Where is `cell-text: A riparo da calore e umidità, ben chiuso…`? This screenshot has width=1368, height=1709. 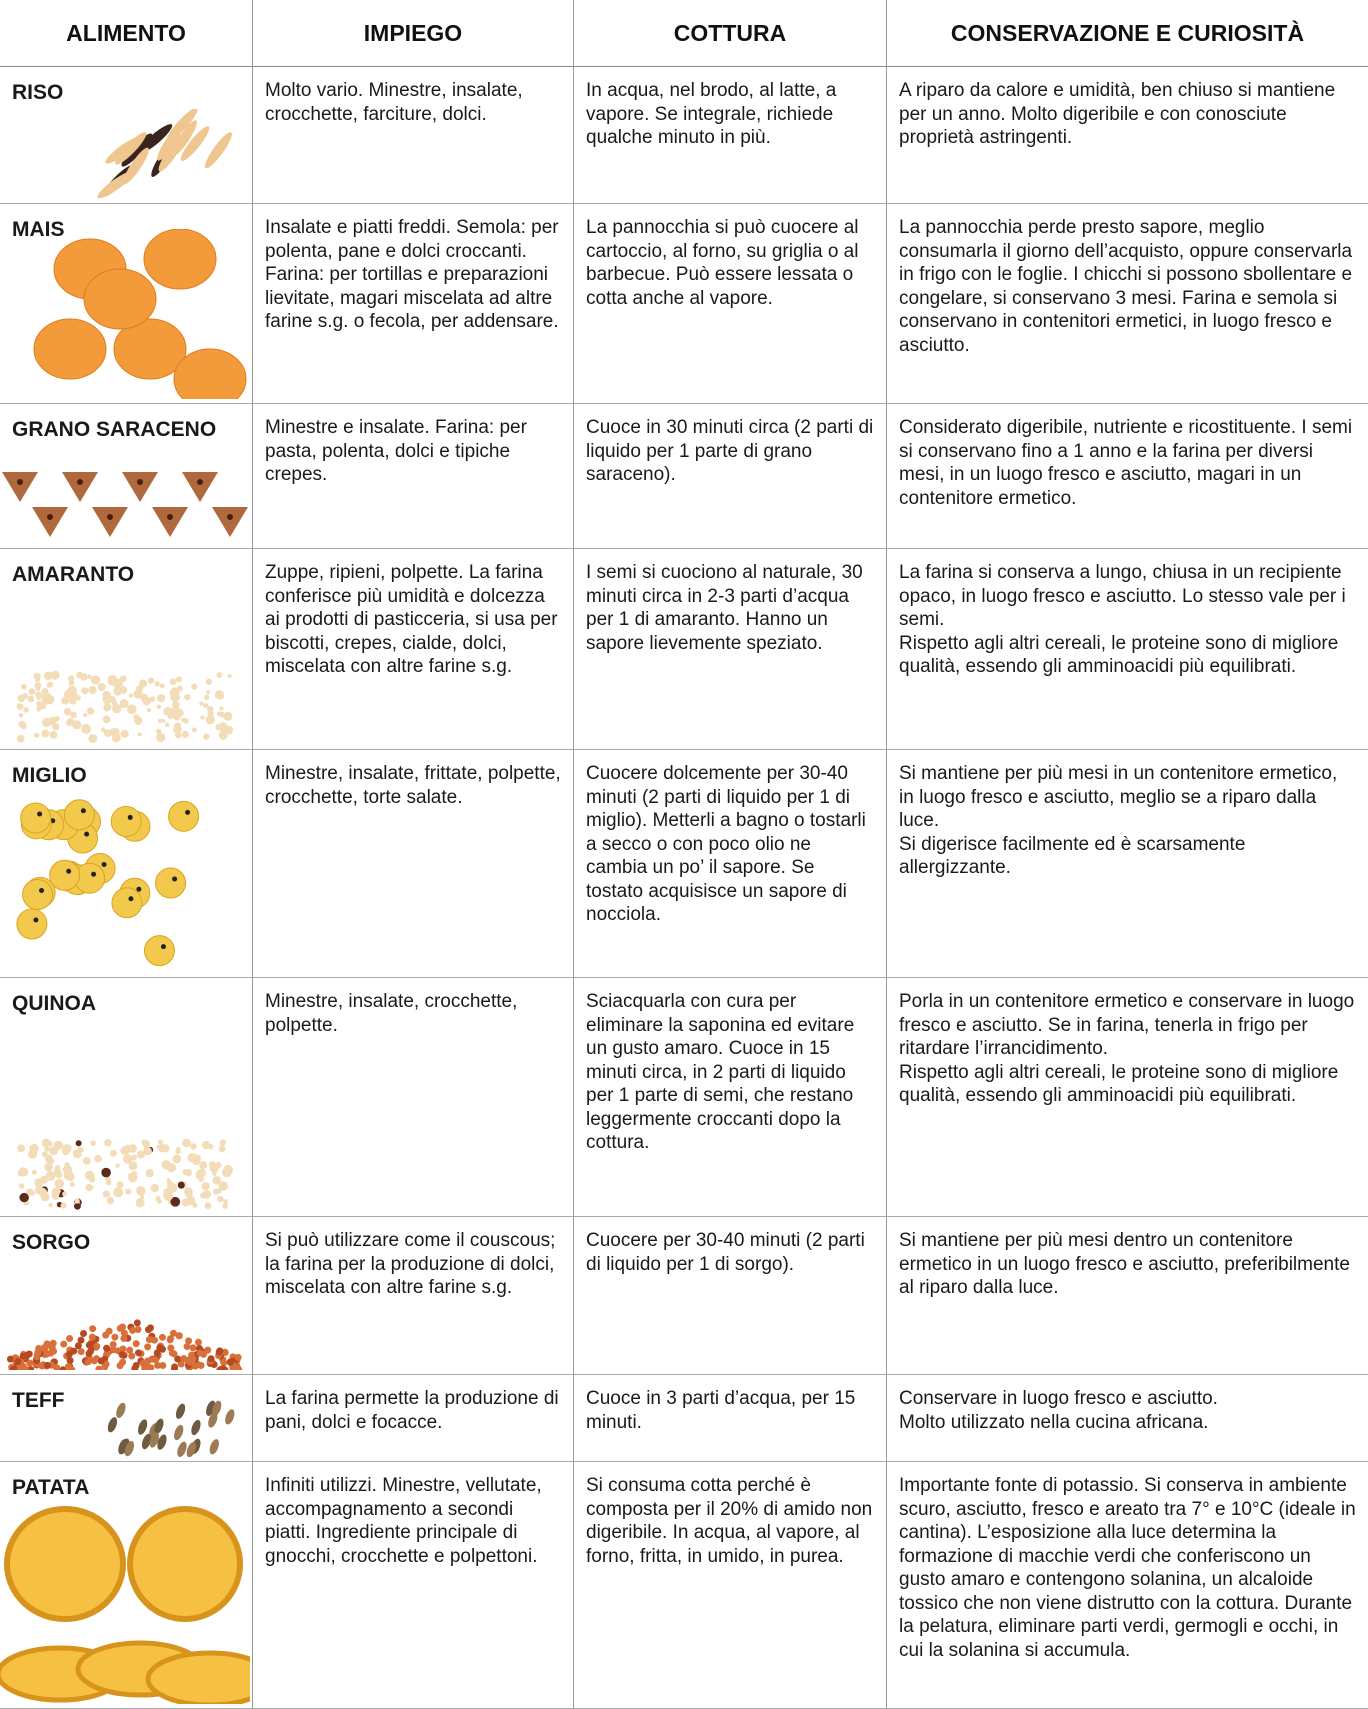 cell-text: A riparo da calore e umidità, ben chiuso… is located at coordinates (1127, 135).